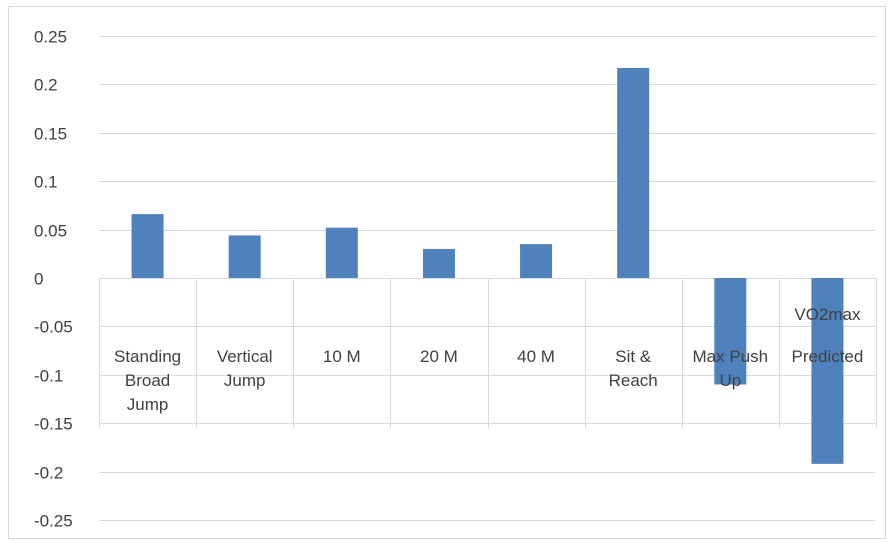 This screenshot has width=892, height=543. What do you see at coordinates (50, 37) in the screenshot?
I see `y-tick-label: 0.25` at bounding box center [50, 37].